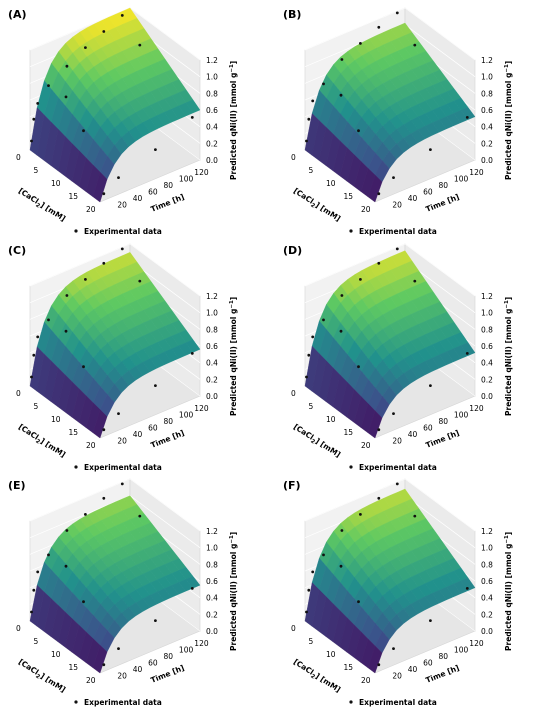 The width and height of the screenshot is (550, 713). What do you see at coordinates (17, 14) in the screenshot?
I see `panel-label: (A)` at bounding box center [17, 14].